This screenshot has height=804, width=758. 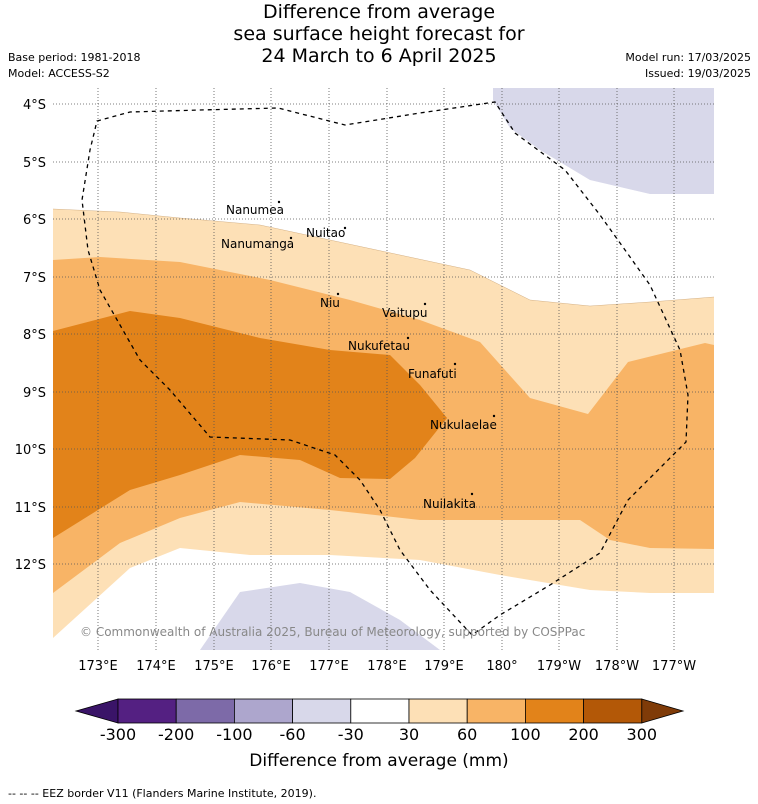 What do you see at coordinates (383, 257) in the screenshot?
I see `band-contour-lines` at bounding box center [383, 257].